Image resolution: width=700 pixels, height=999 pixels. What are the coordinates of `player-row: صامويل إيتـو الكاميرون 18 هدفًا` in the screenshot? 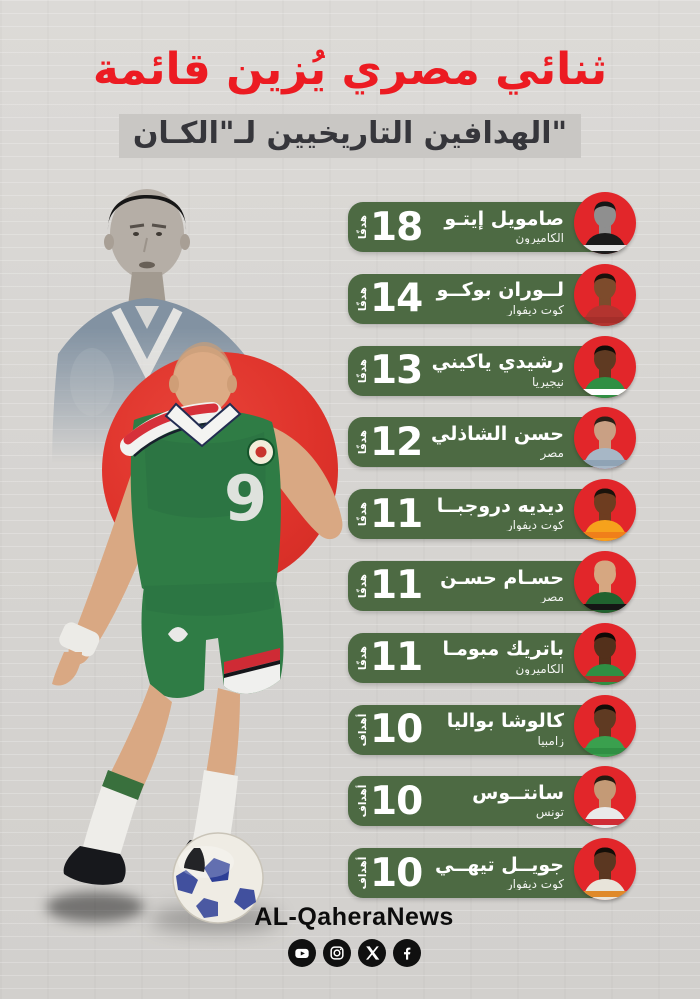 It's located at (492, 223).